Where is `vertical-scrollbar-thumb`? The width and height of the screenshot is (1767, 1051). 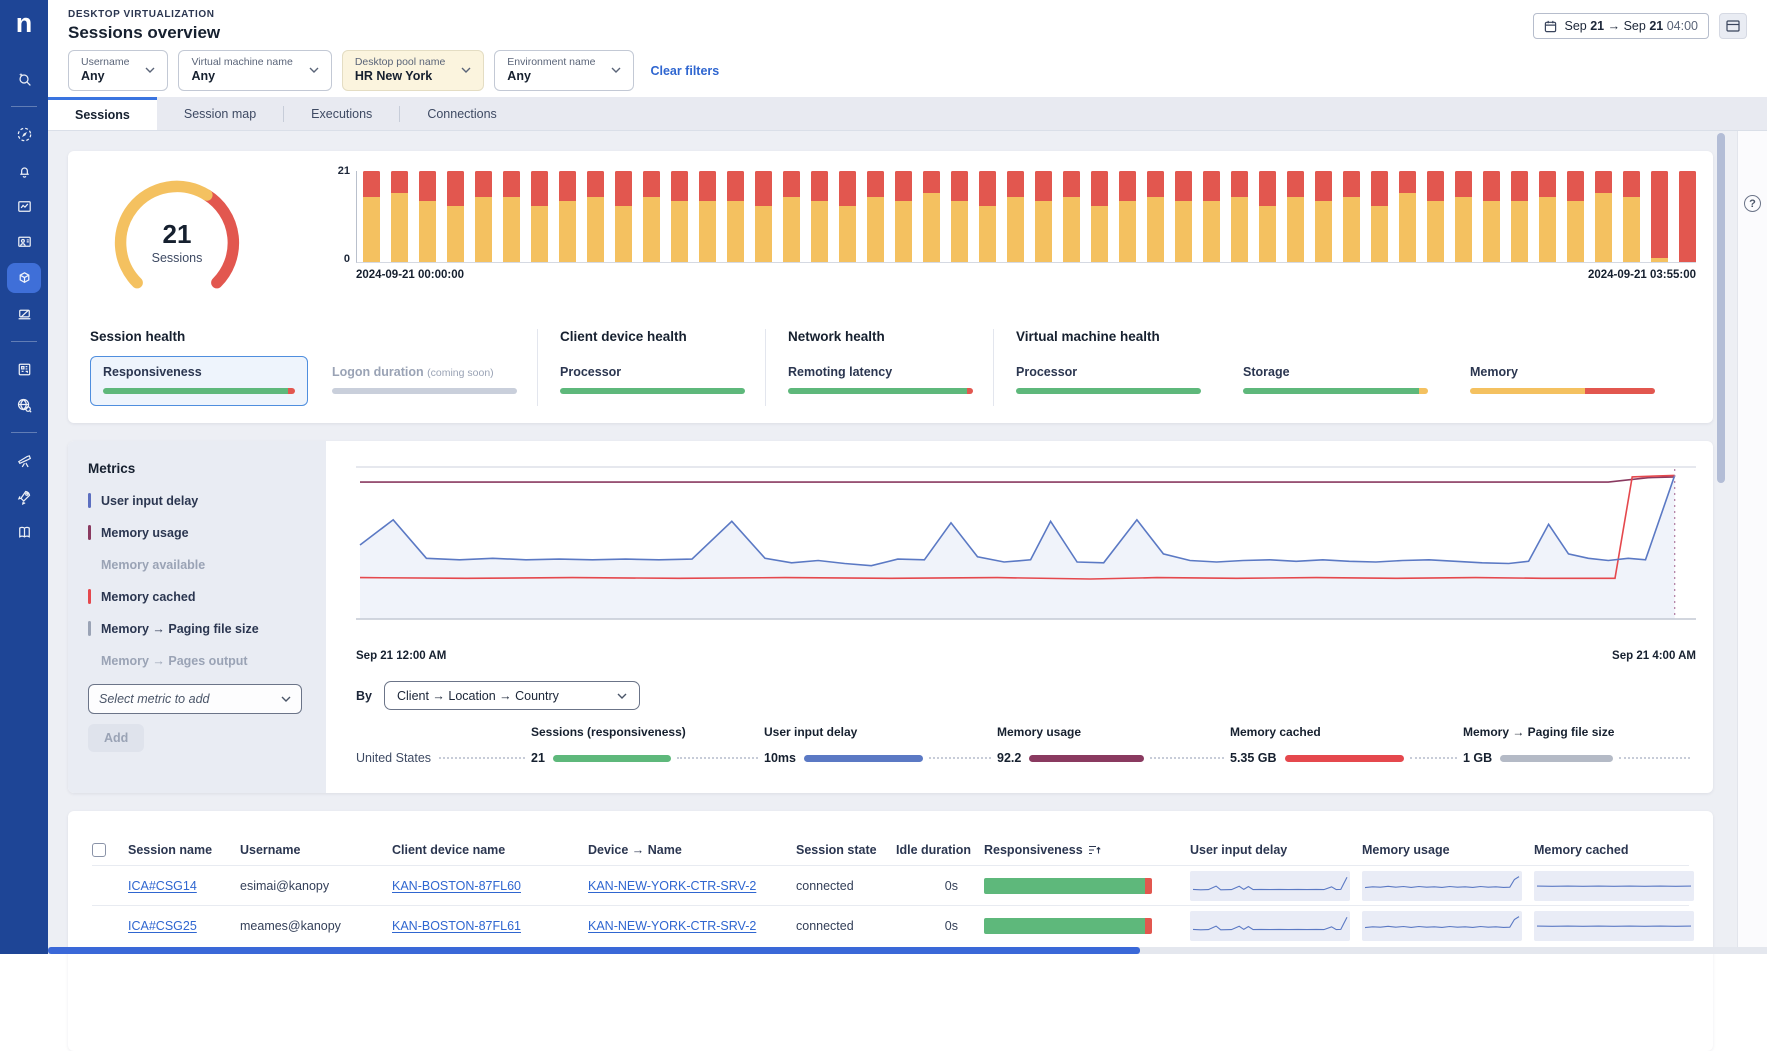
vertical-scrollbar-thumb is located at coordinates (1721, 308).